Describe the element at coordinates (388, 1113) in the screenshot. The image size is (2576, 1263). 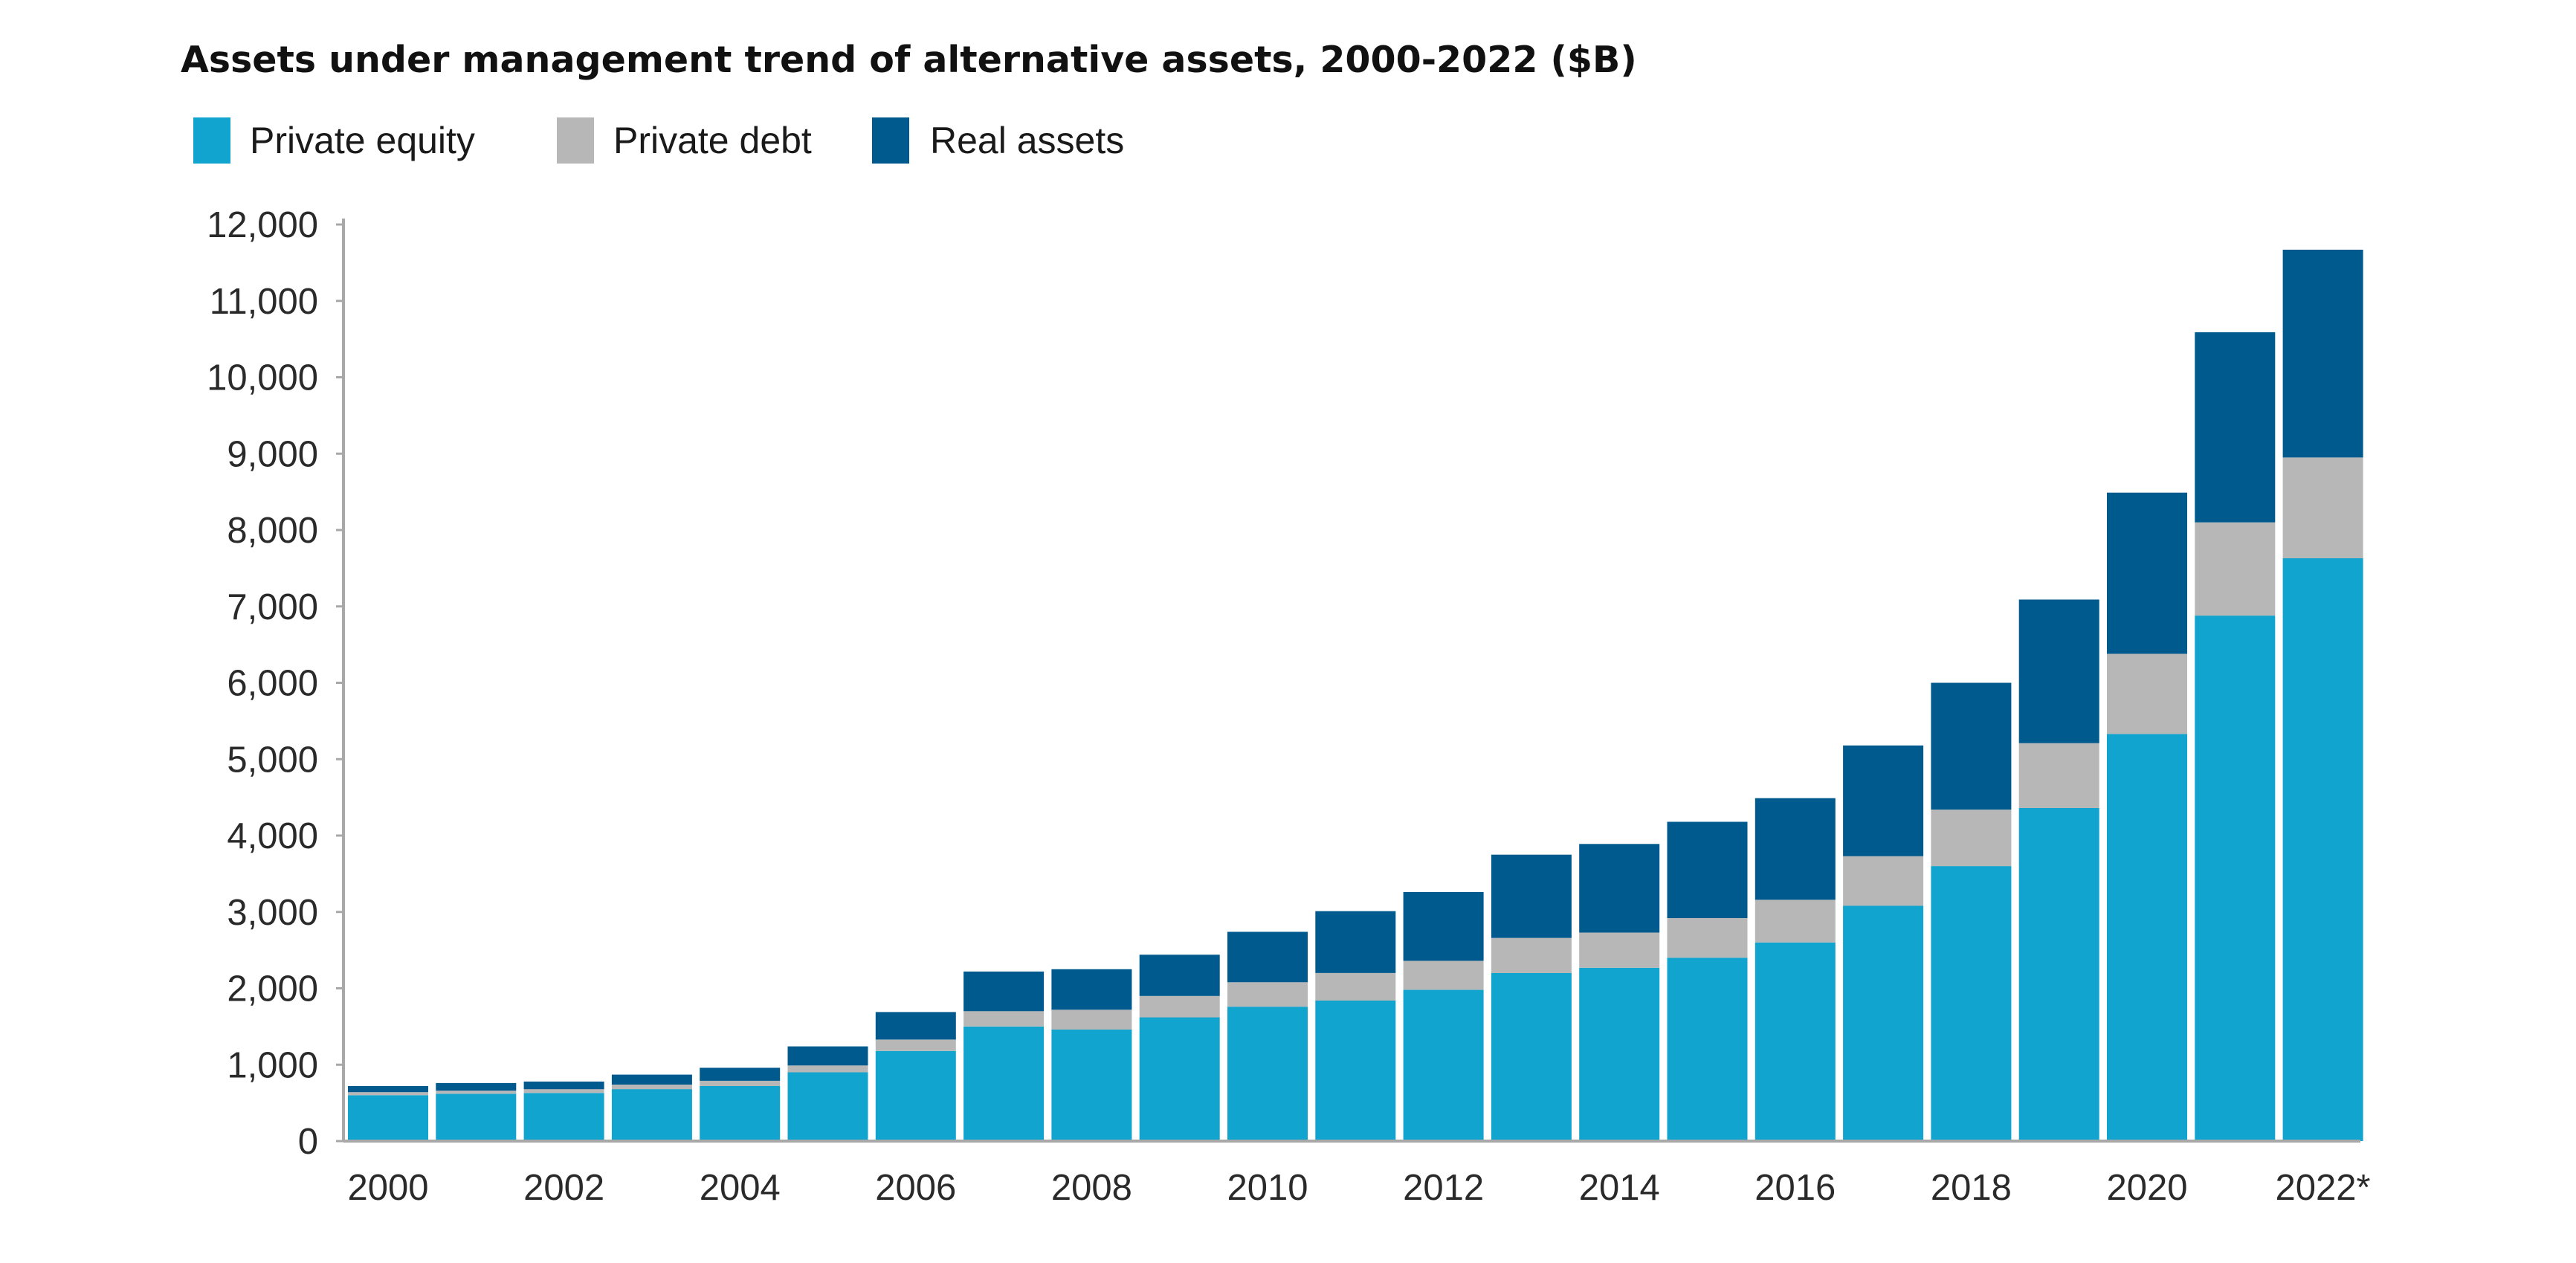
I see `bar-group-2000` at that location.